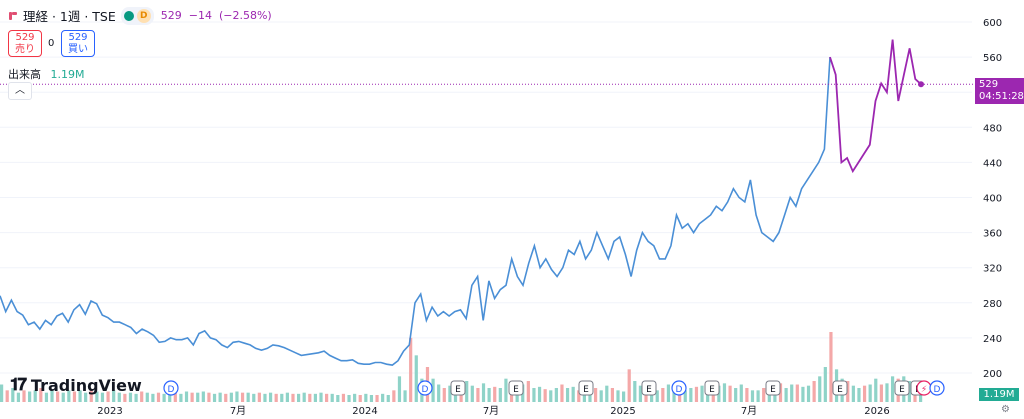 The image size is (1024, 419). I want to click on buy-label: 買い, so click(78, 49).